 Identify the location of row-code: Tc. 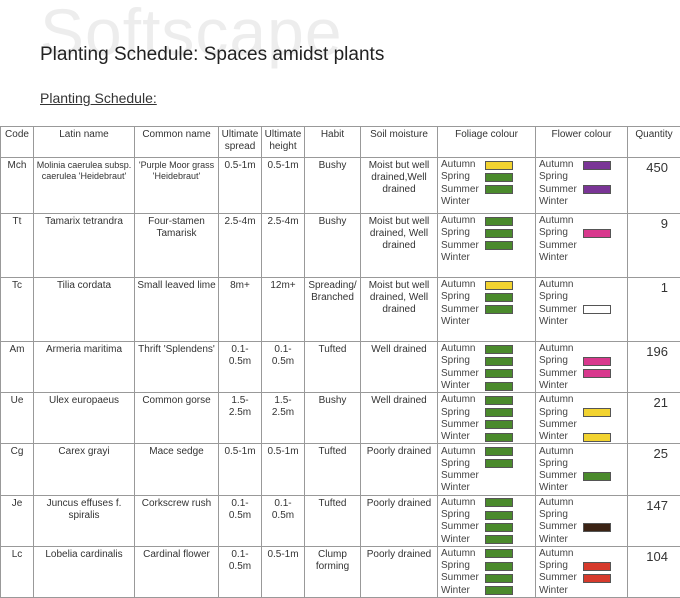
(17, 310).